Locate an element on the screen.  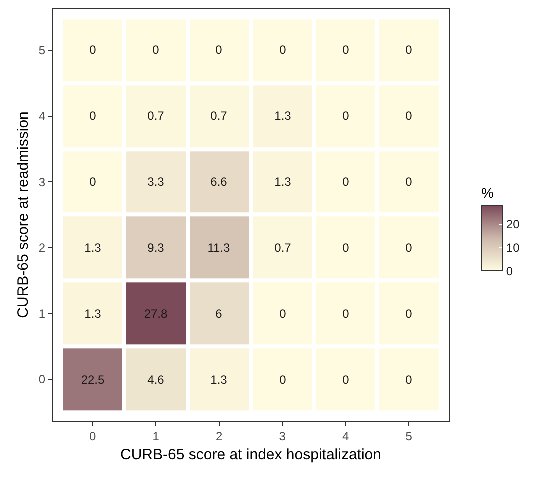
x-tick-label: 2 is located at coordinates (220, 436).